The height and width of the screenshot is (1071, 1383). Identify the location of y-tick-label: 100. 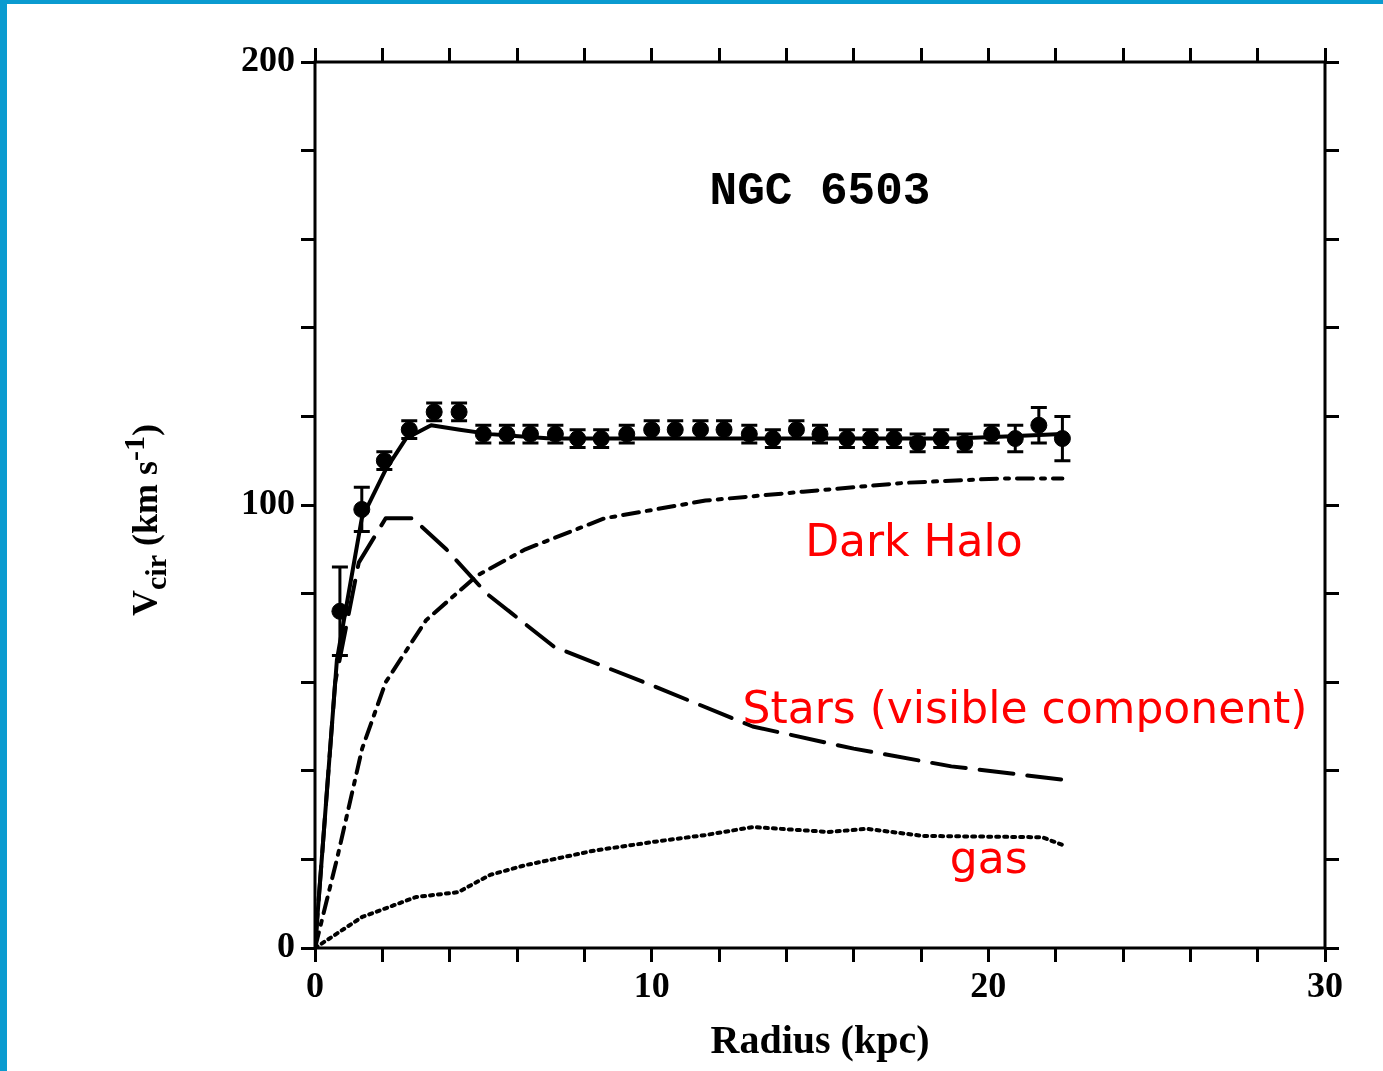
(268, 502).